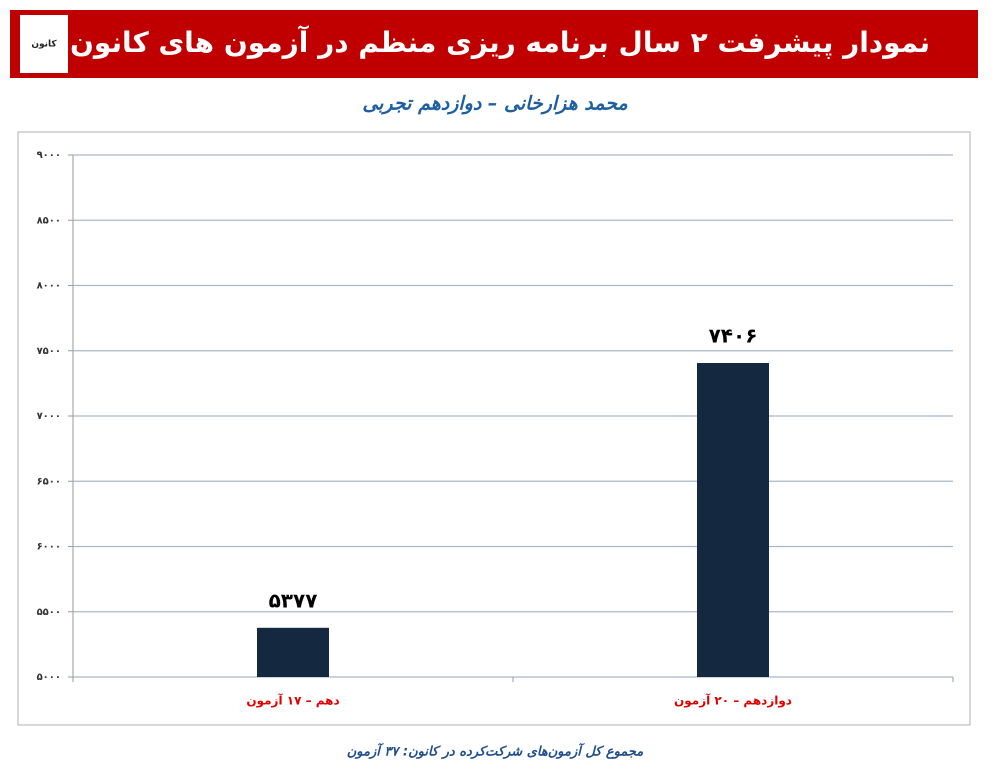 The width and height of the screenshot is (1005, 783). What do you see at coordinates (49, 481) in the screenshot?
I see `y-tick-label: ۶۵۰۰` at bounding box center [49, 481].